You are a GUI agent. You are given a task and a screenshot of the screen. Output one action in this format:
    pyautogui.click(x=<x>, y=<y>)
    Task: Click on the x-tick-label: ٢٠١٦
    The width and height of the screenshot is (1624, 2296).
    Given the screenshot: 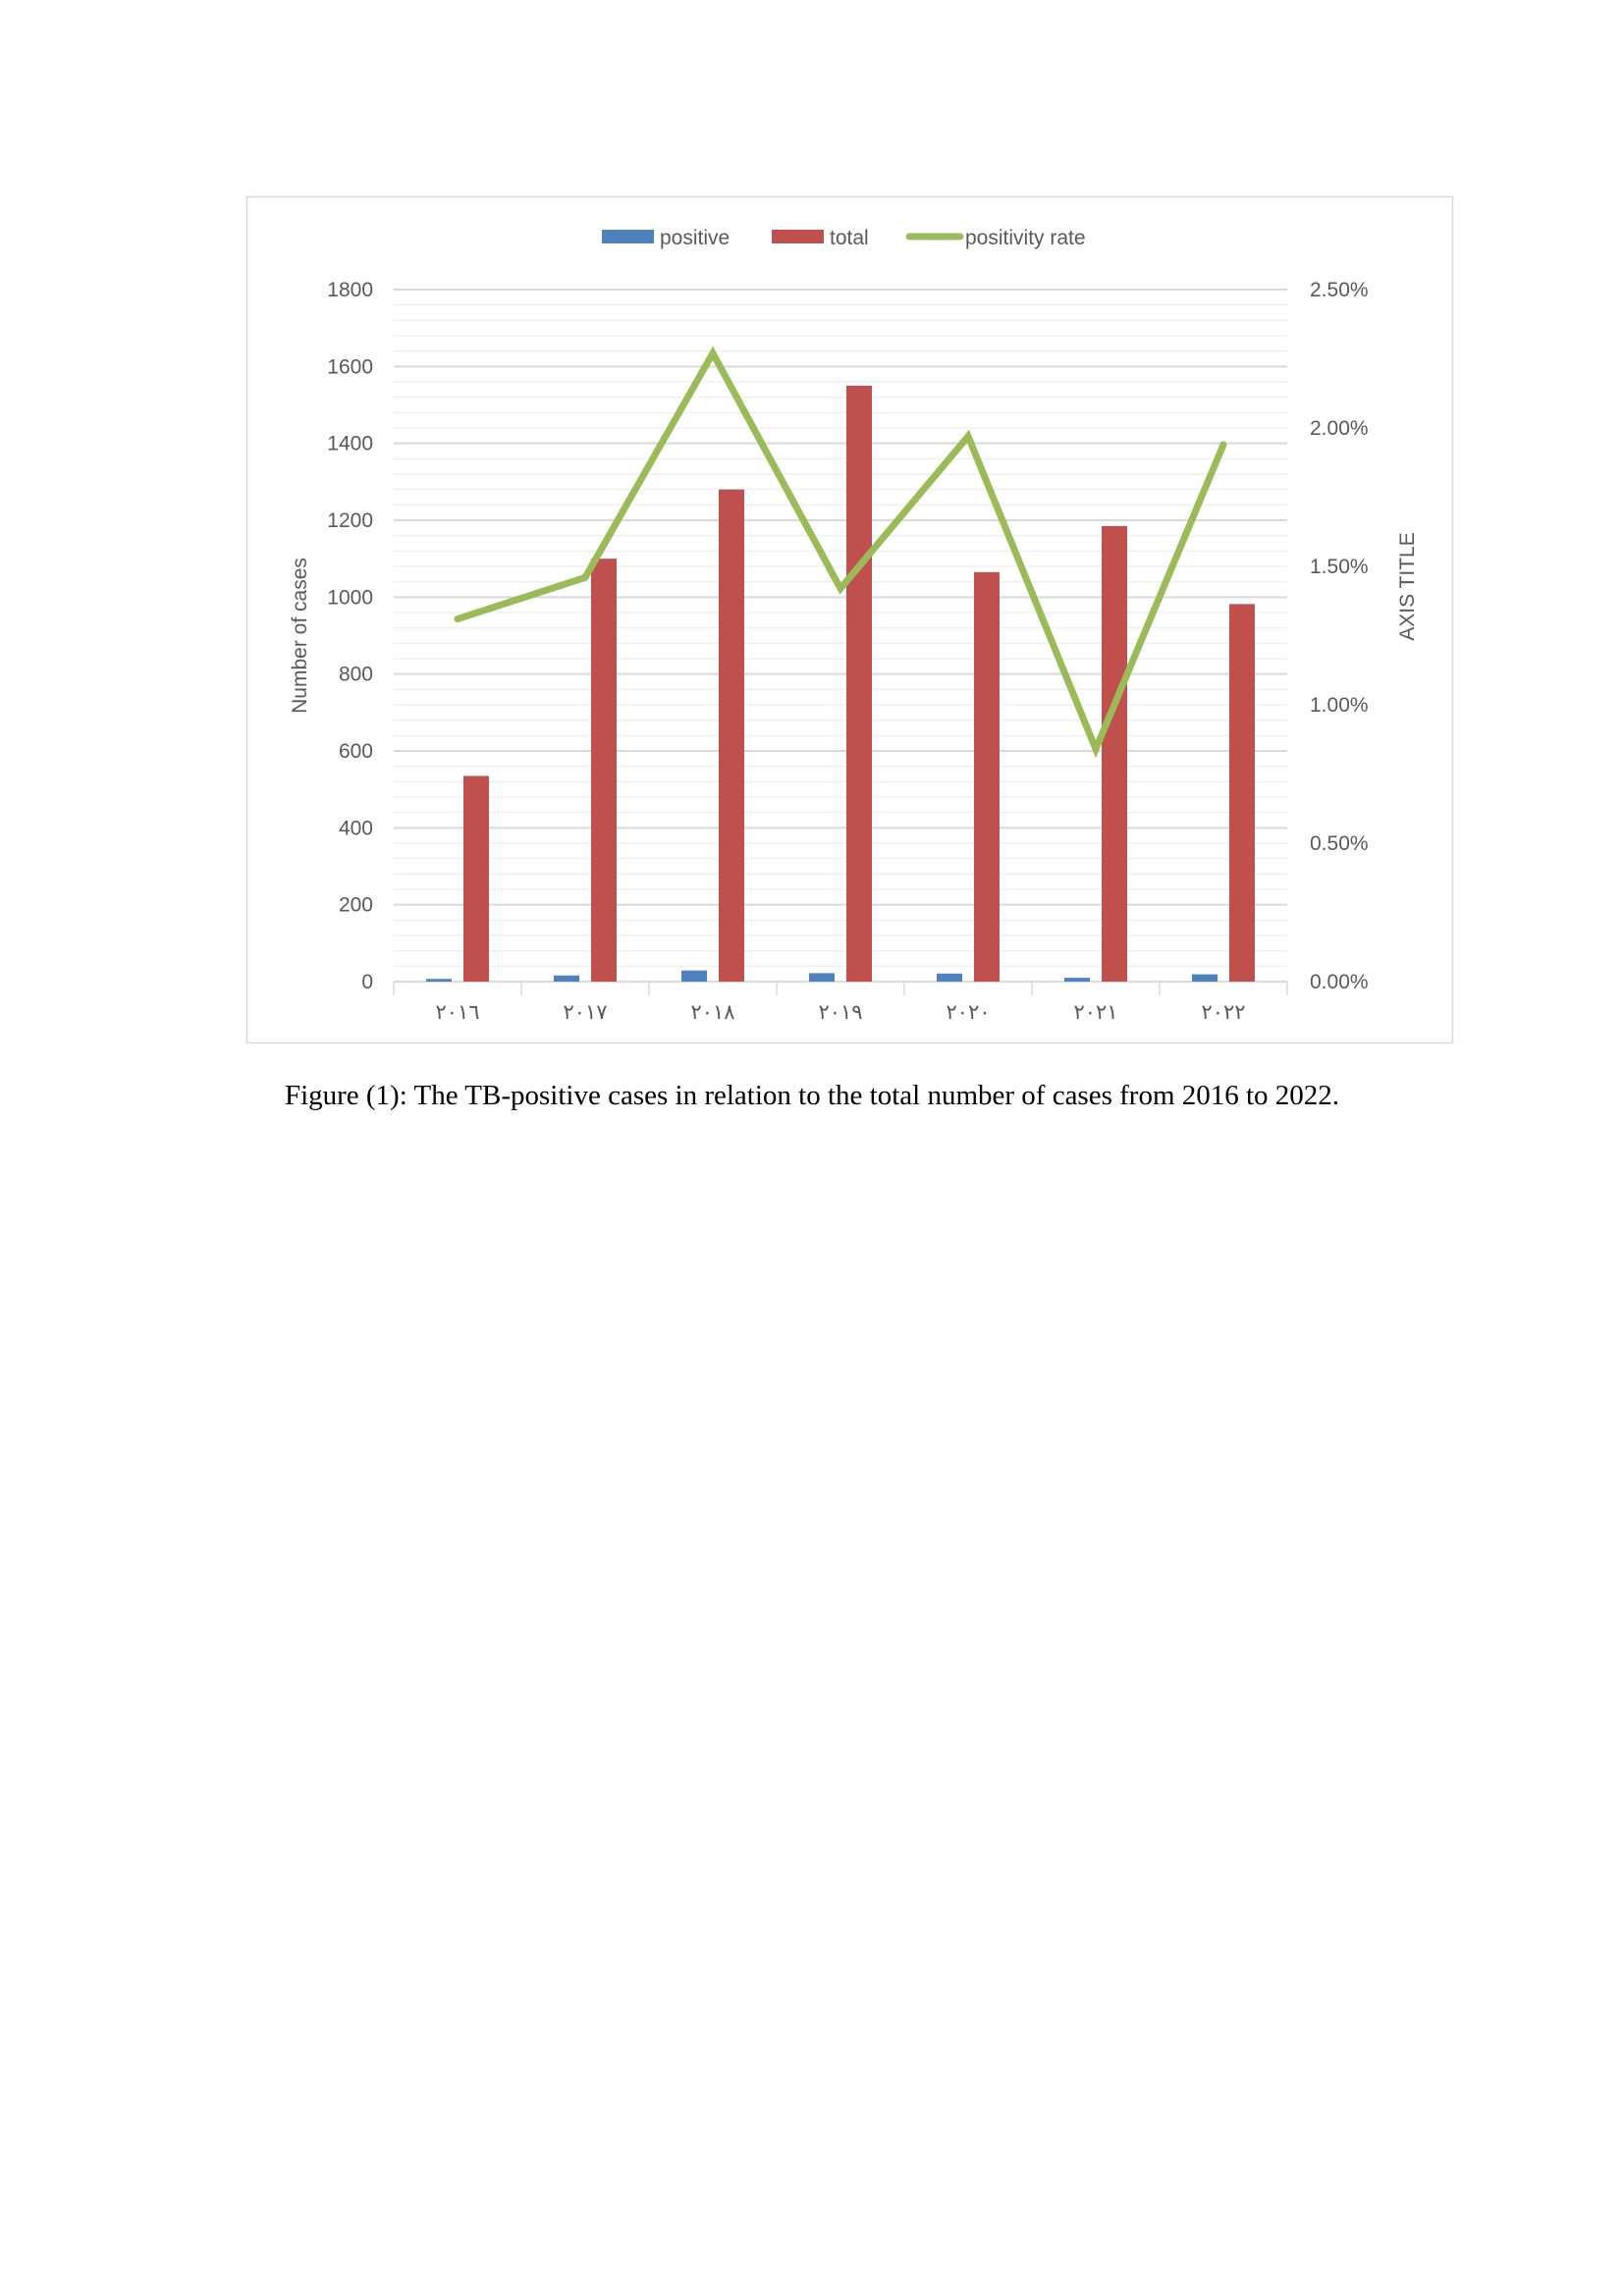 What is the action you would take?
    pyautogui.click(x=457, y=1012)
    